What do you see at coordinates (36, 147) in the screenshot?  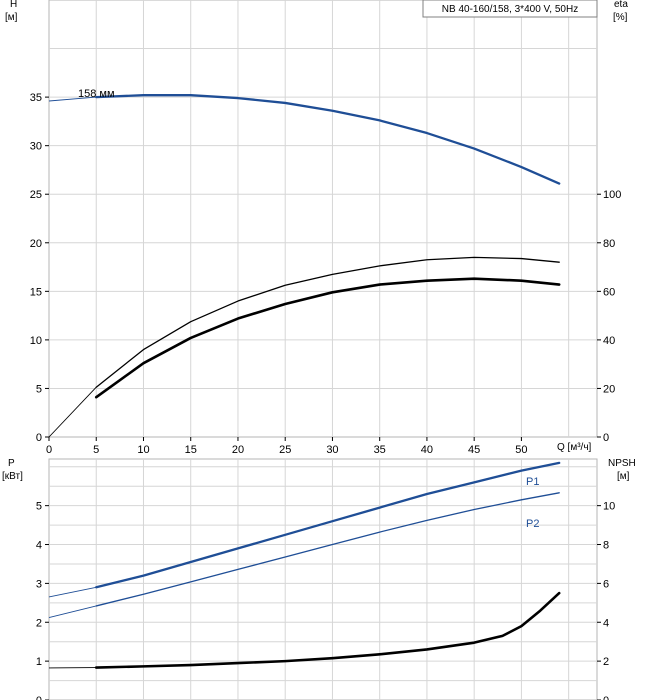 I see `left-tick-label: 30` at bounding box center [36, 147].